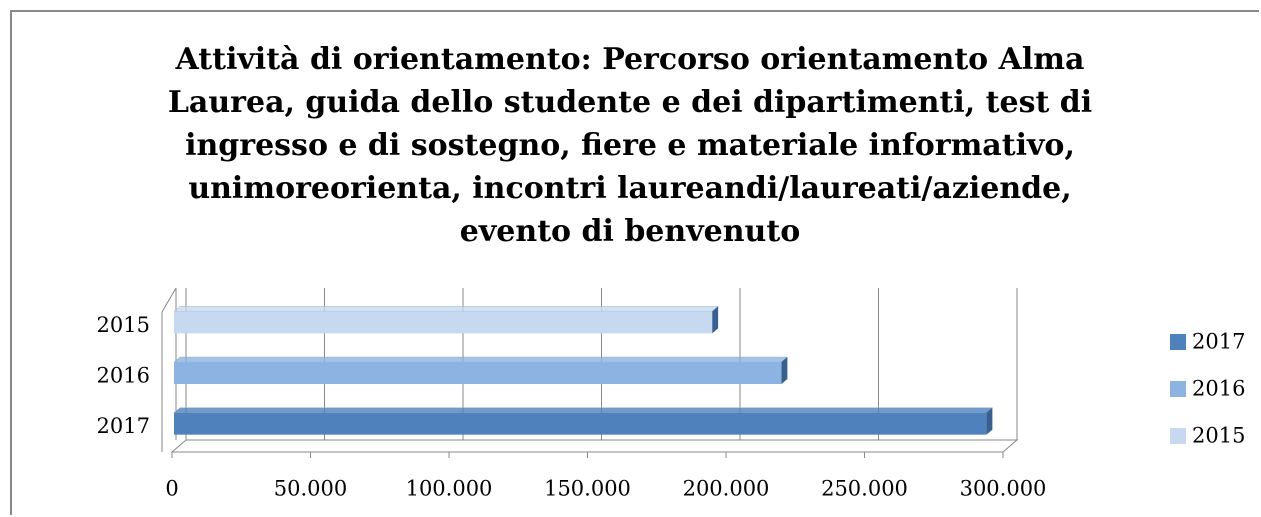 The image size is (1261, 517). Describe the element at coordinates (864, 489) in the screenshot. I see `x-tick-label: 250.000` at that location.